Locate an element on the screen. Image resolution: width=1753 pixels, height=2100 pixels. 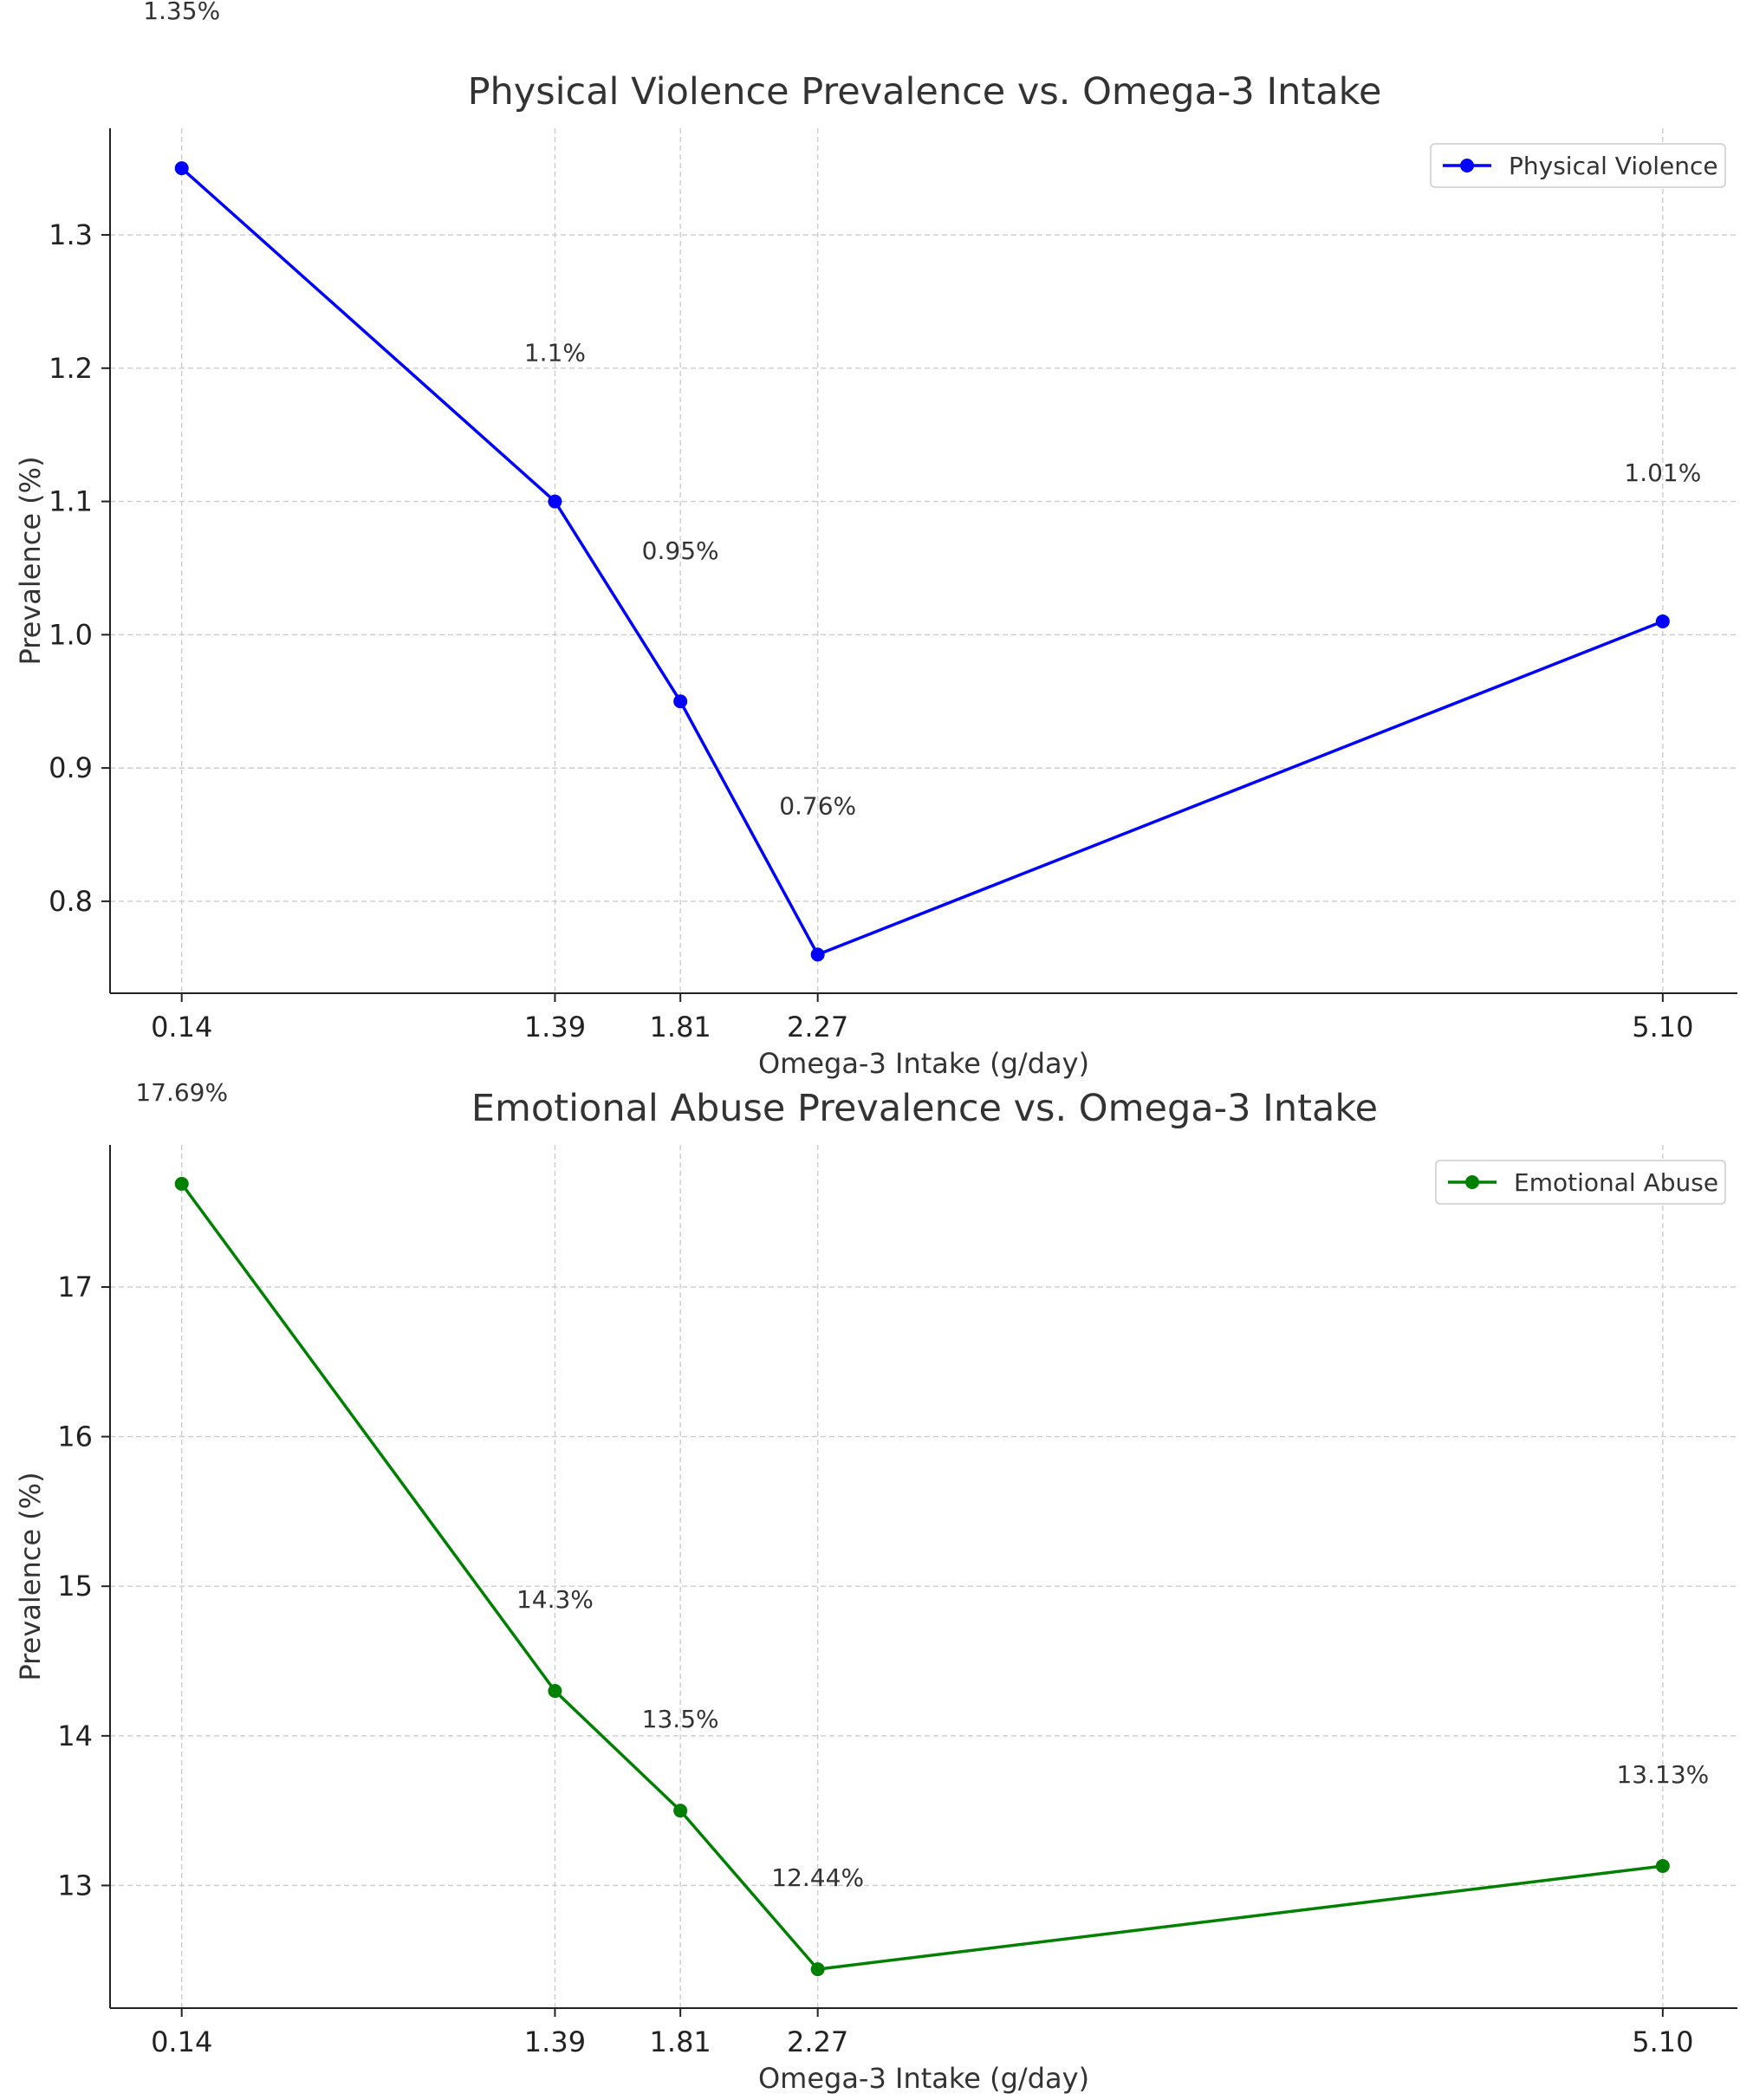
data-label: 13.13% is located at coordinates (1662, 1774).